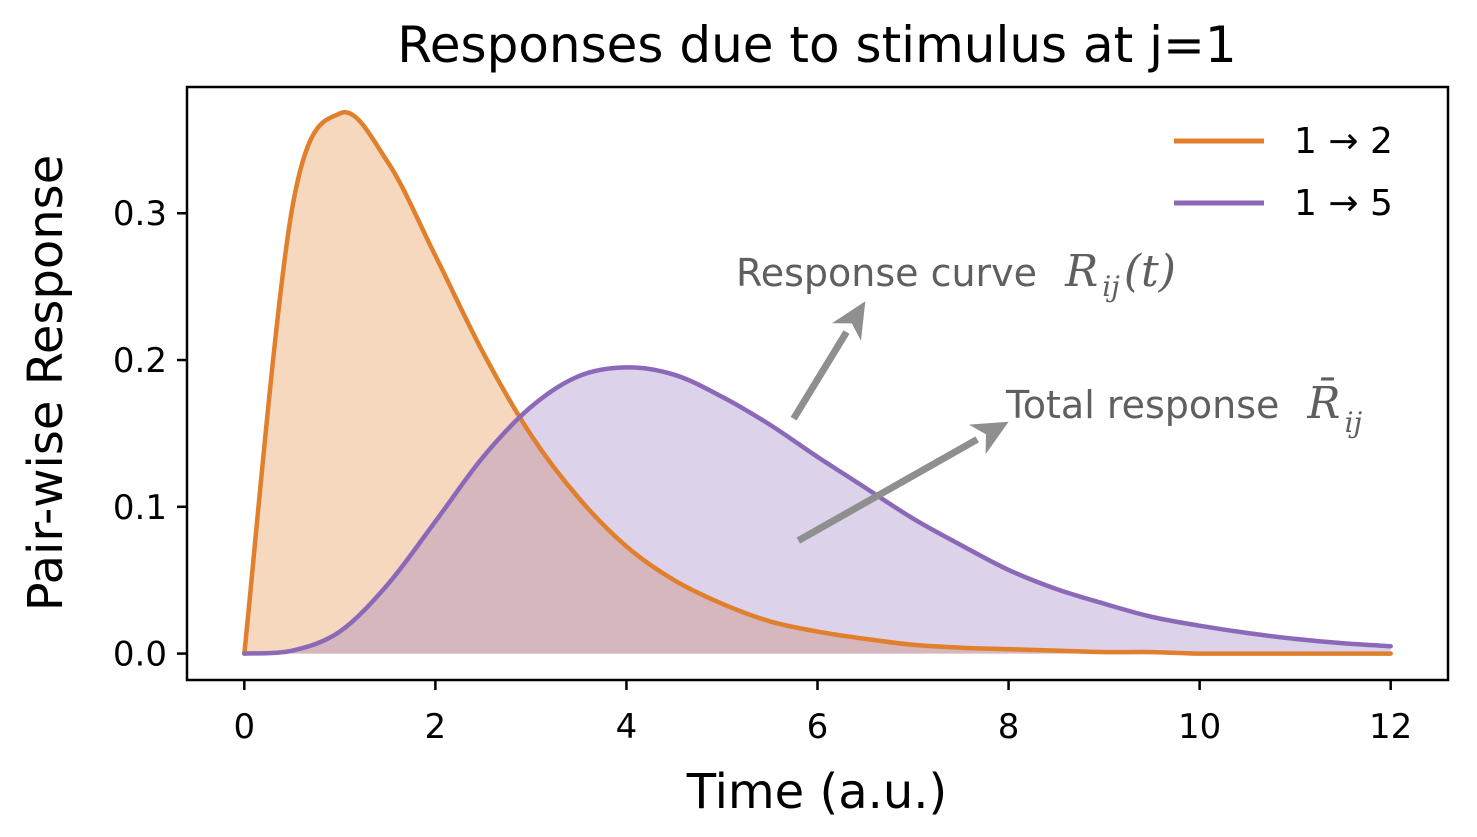 This screenshot has height=837, width=1477. What do you see at coordinates (140, 508) in the screenshot?
I see `y-tick-label: 0.1` at bounding box center [140, 508].